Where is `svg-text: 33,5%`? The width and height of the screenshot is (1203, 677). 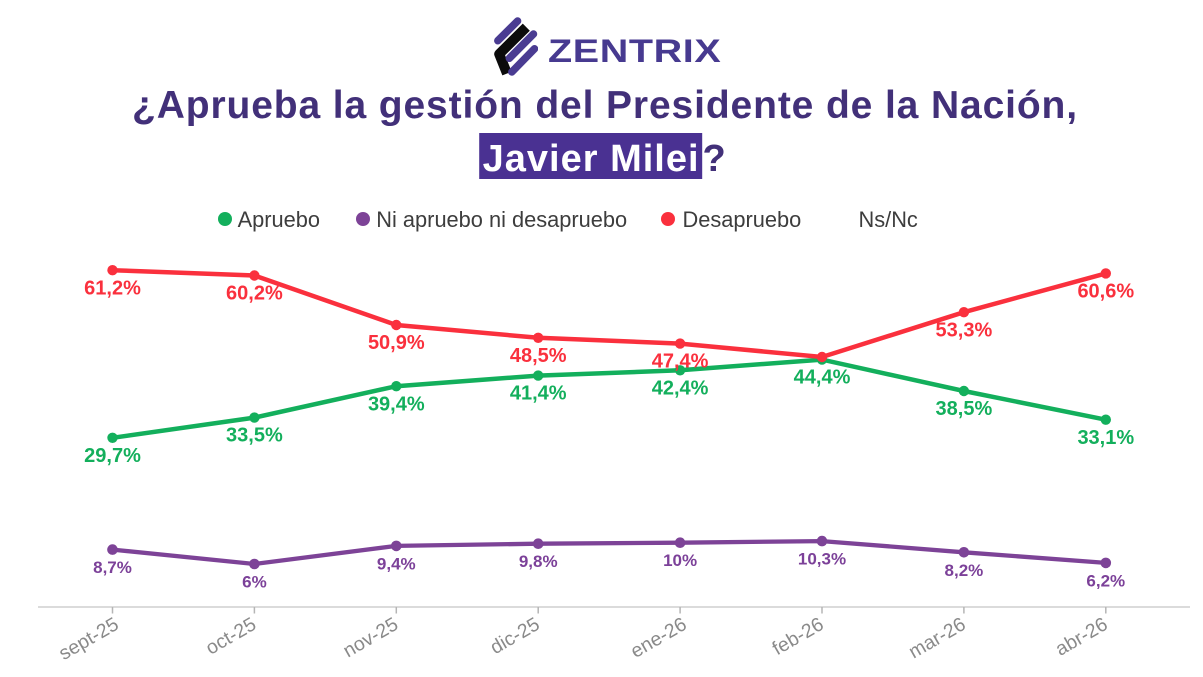
svg-text: 33,5% is located at coordinates (254, 436).